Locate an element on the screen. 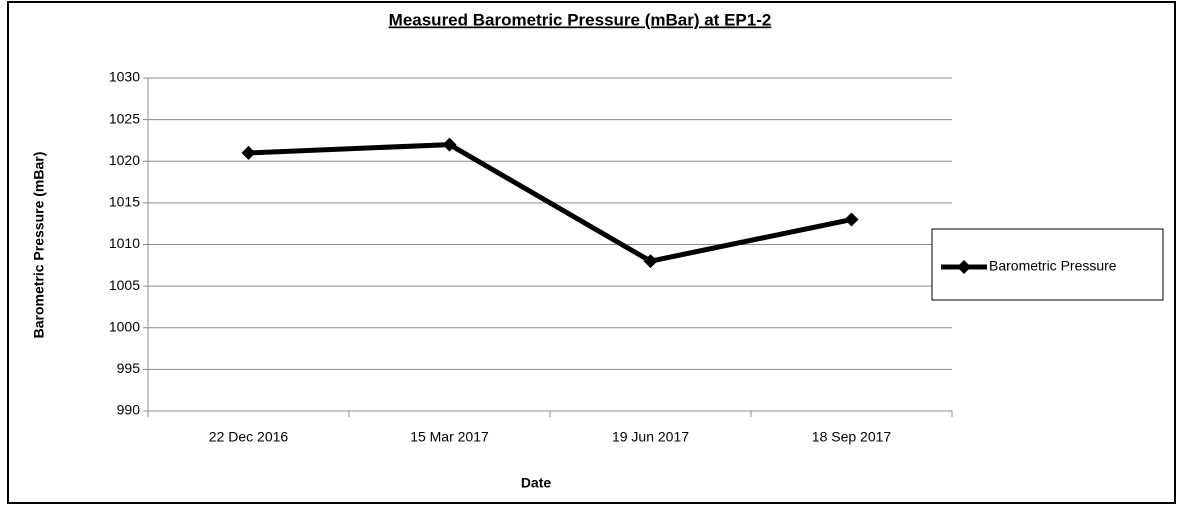  y-tick-label: 1010 is located at coordinates (124, 243).